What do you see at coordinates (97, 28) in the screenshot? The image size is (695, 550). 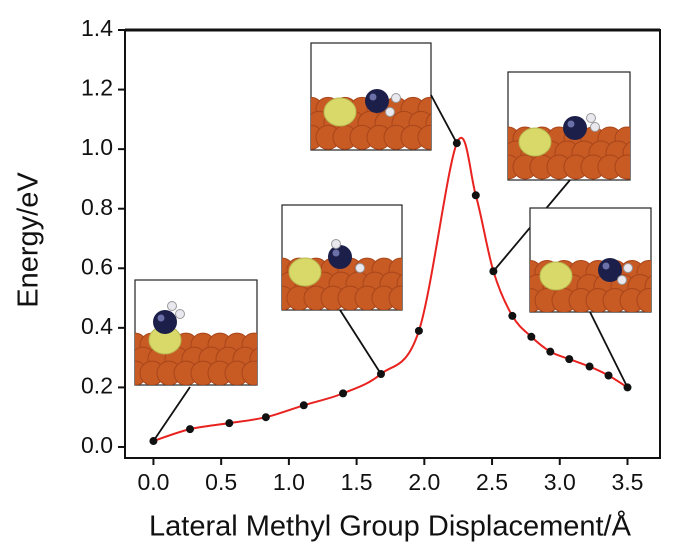 I see `y-tick-label: 1.4` at bounding box center [97, 28].